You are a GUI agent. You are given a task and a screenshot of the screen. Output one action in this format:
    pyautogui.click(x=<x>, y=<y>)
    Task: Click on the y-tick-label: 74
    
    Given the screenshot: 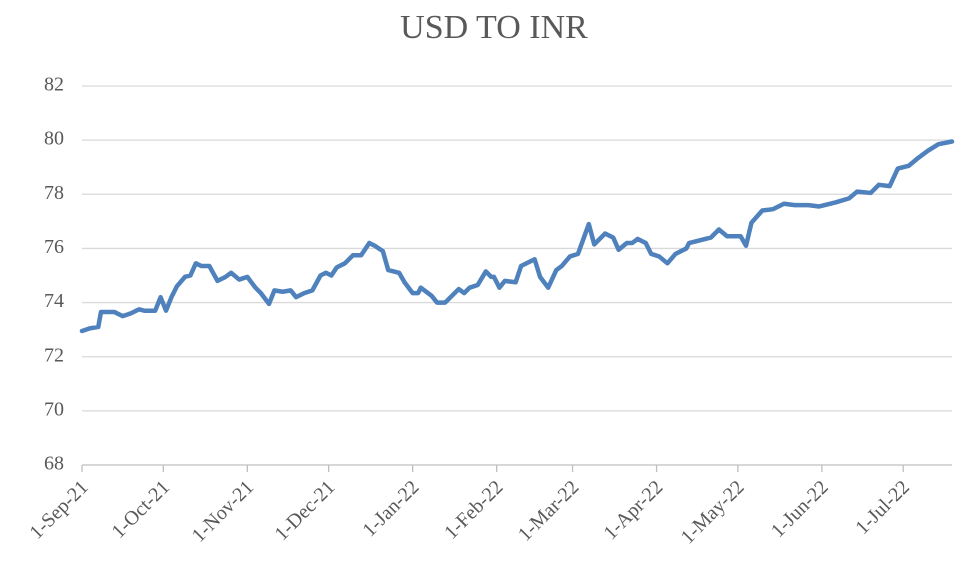 What is the action you would take?
    pyautogui.click(x=54, y=301)
    